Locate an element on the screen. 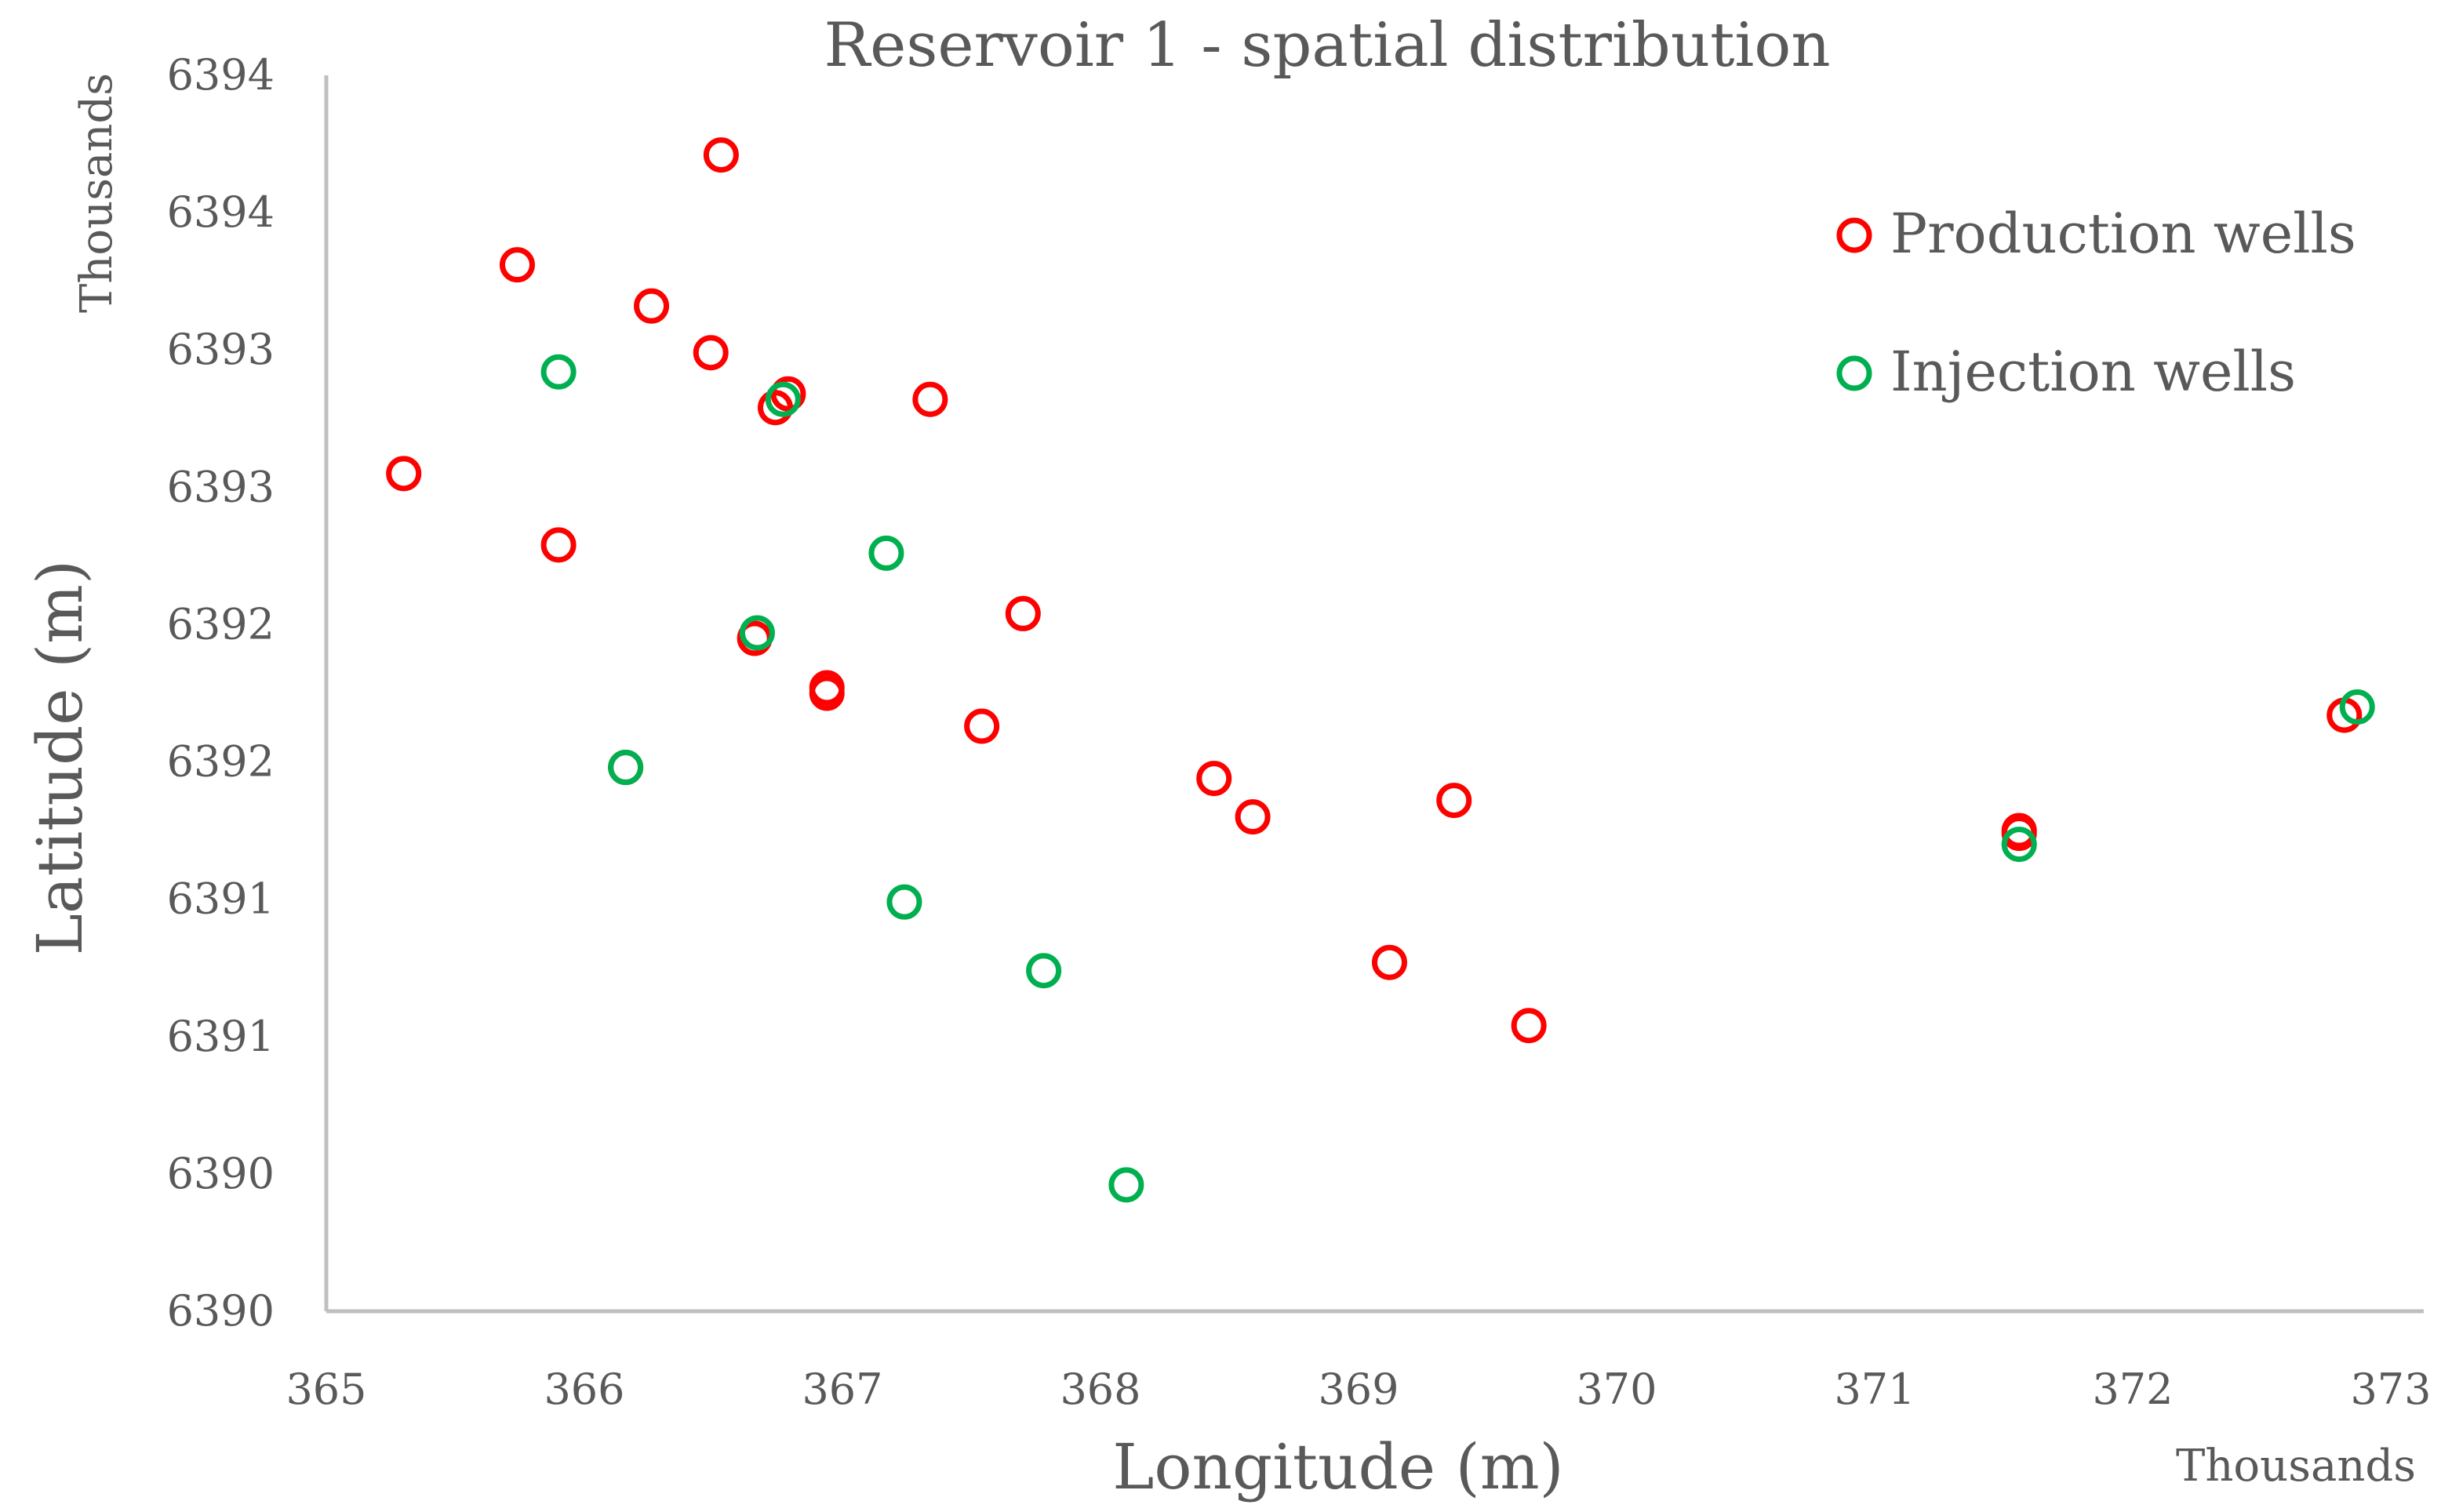 Image resolution: width=2441 pixels, height=1512 pixels. legend-label-injection: Injection wells is located at coordinates (2093, 372).